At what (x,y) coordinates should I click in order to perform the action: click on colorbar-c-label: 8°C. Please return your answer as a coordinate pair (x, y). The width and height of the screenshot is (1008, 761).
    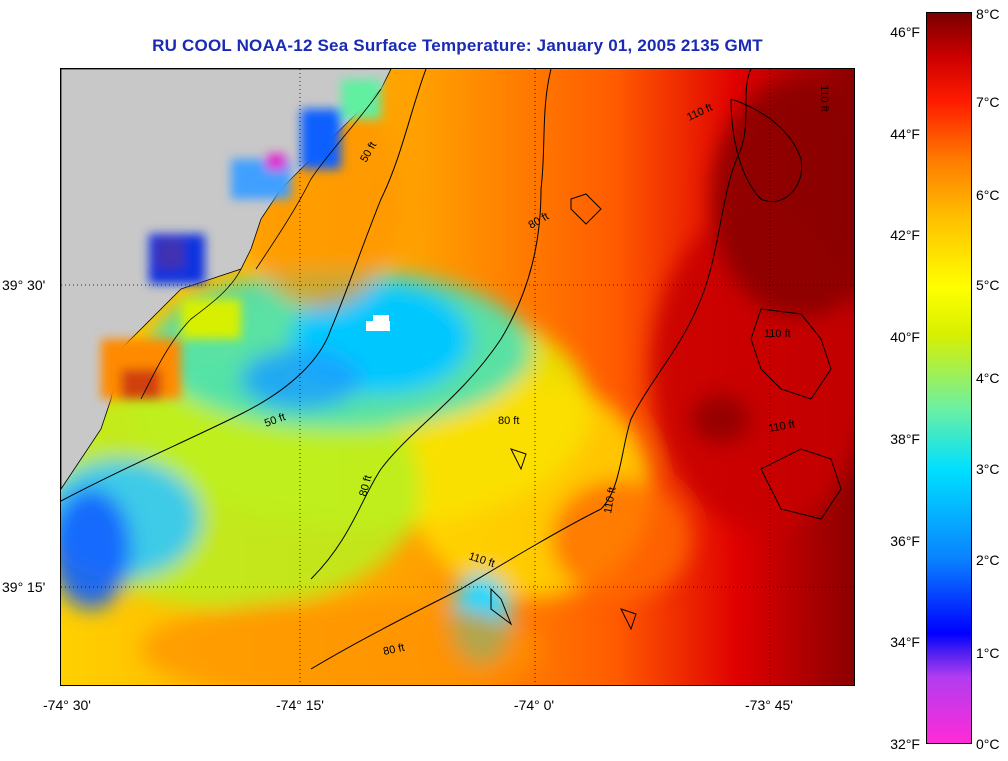
    Looking at the image, I should click on (988, 14).